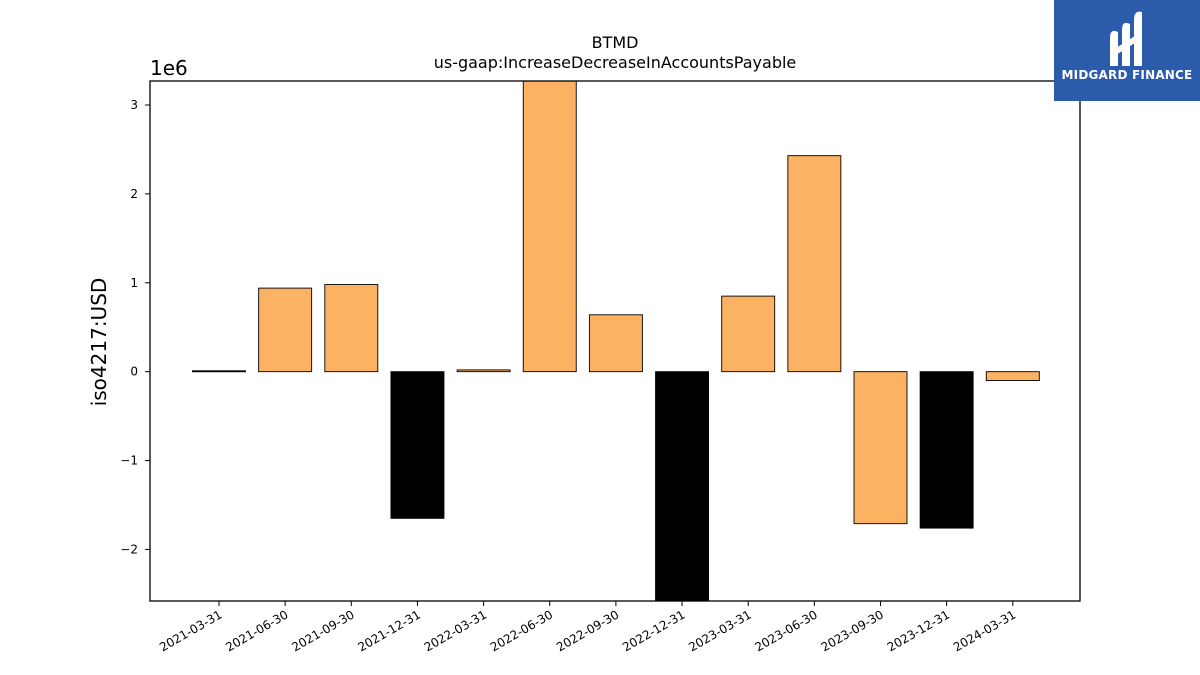  Describe the element at coordinates (169, 68) in the screenshot. I see `y-multiplier-label: 1e6` at that location.